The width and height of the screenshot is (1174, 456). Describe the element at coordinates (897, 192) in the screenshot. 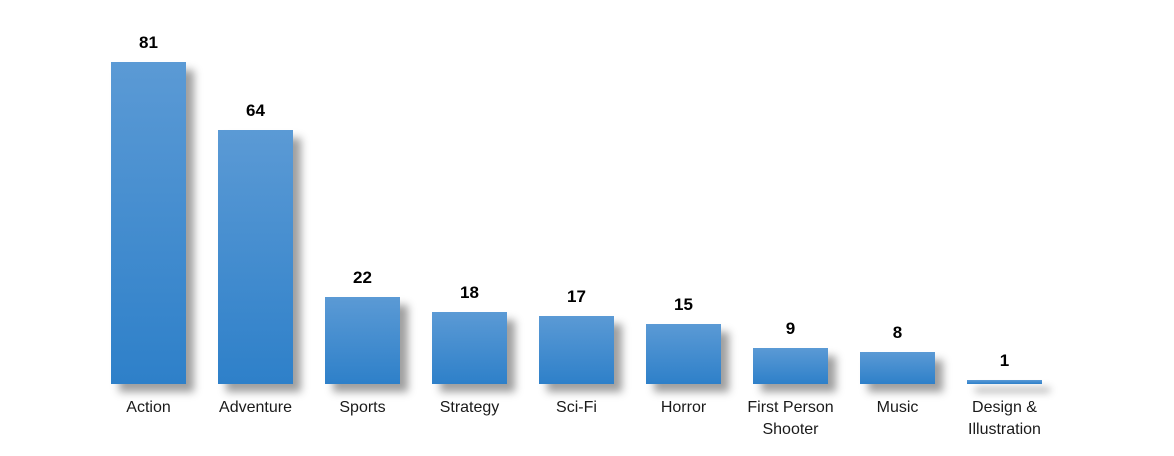

I see `bar-area: 8` at that location.